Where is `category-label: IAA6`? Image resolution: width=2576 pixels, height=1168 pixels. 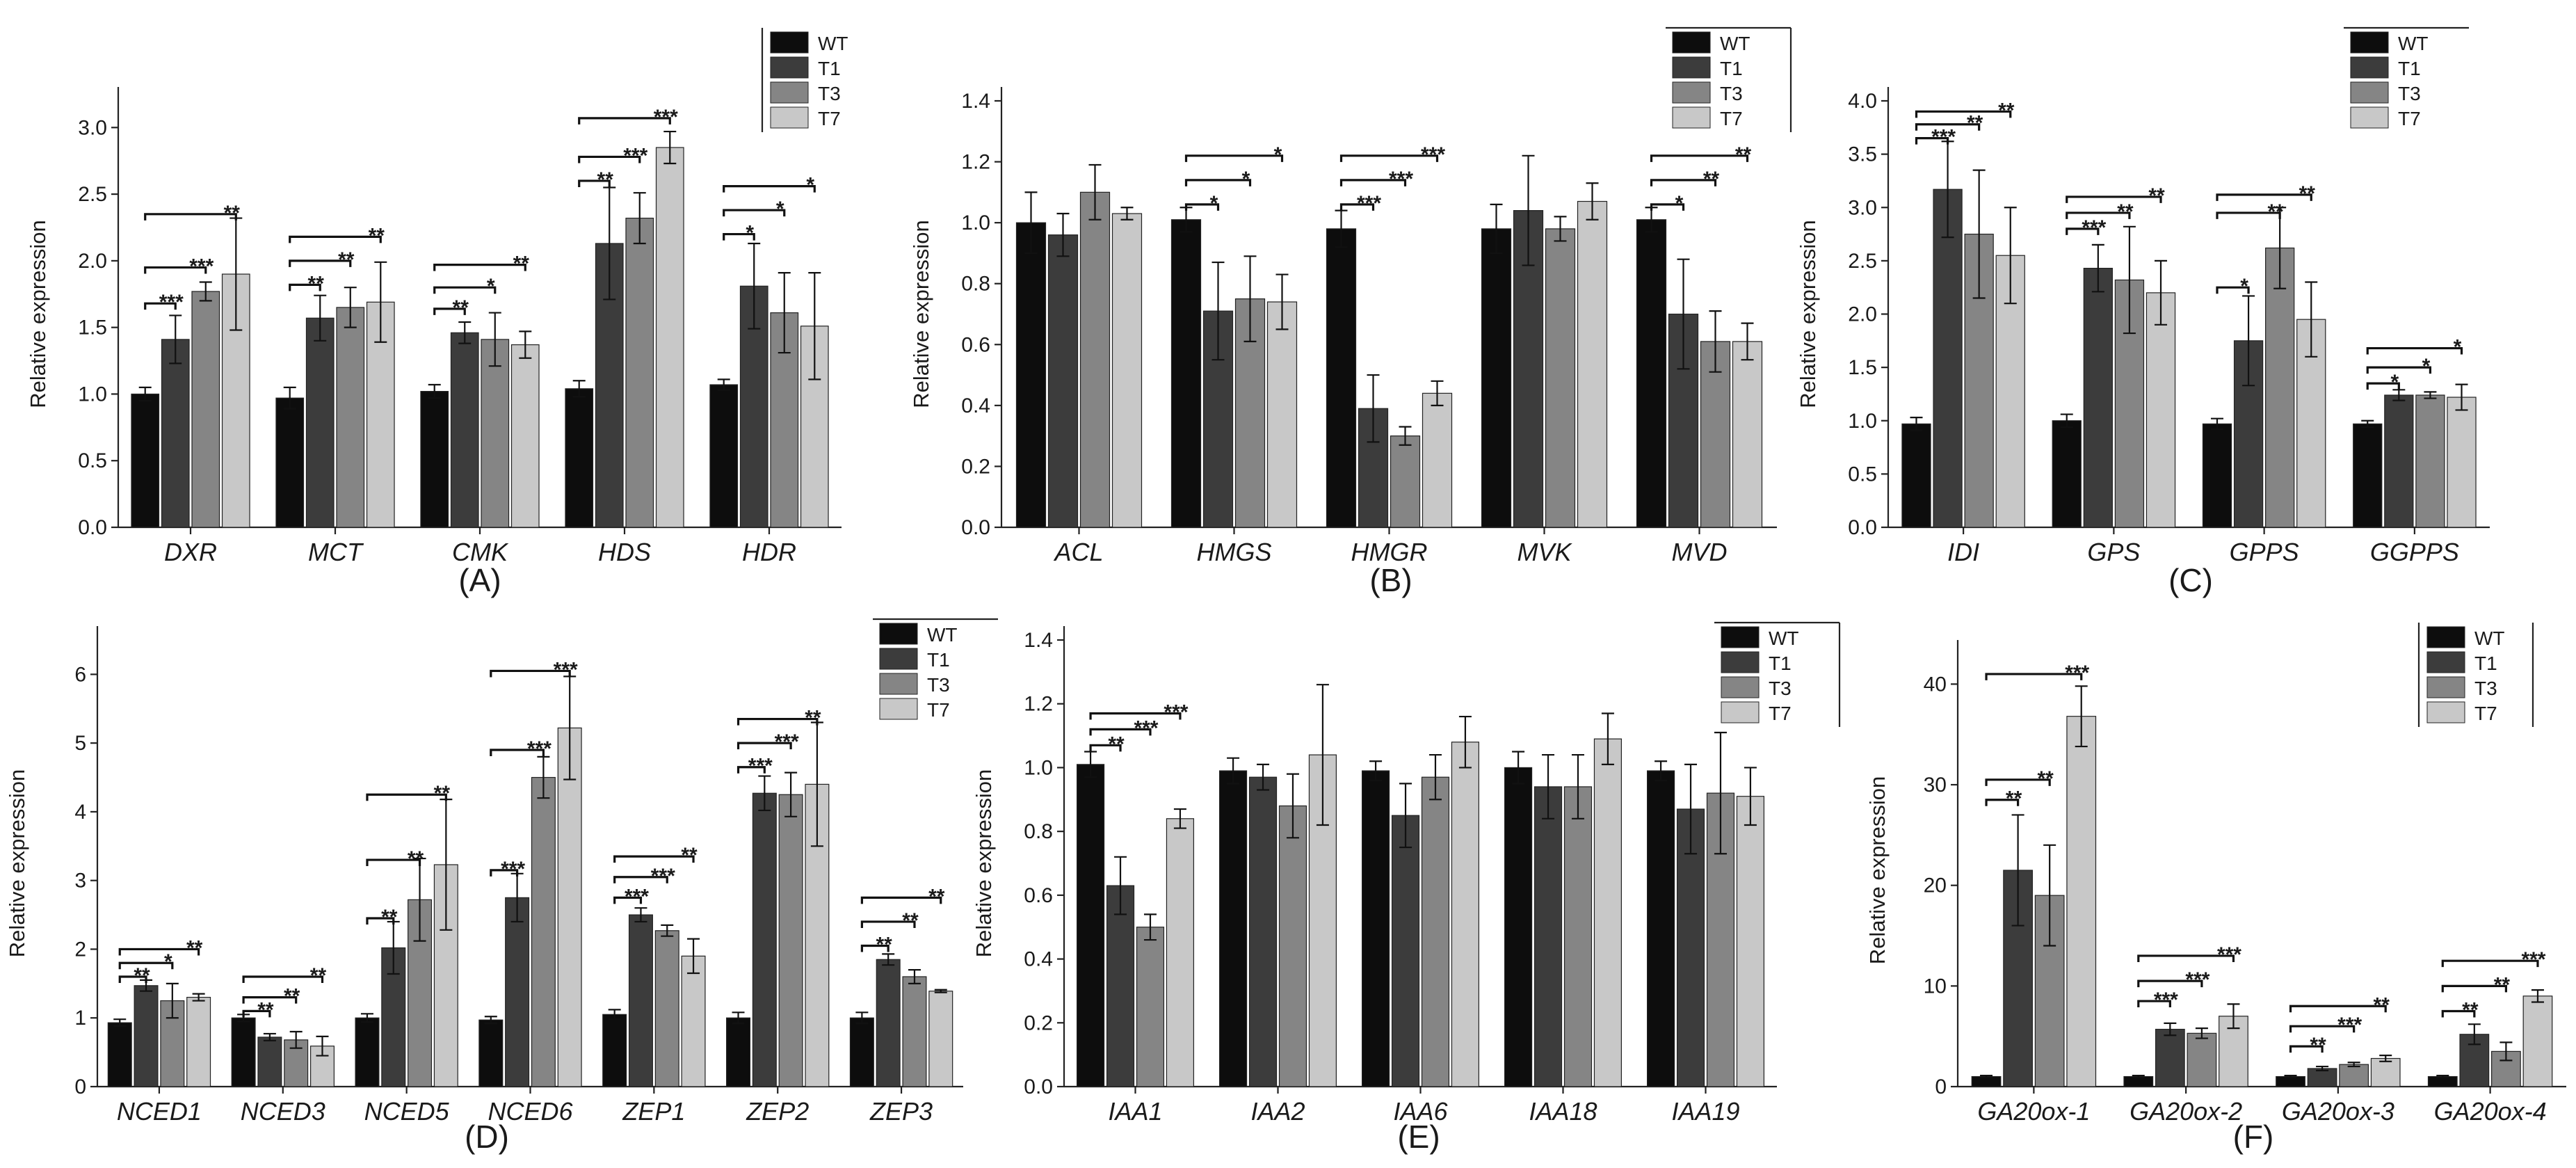 category-label: IAA6 is located at coordinates (1420, 1111).